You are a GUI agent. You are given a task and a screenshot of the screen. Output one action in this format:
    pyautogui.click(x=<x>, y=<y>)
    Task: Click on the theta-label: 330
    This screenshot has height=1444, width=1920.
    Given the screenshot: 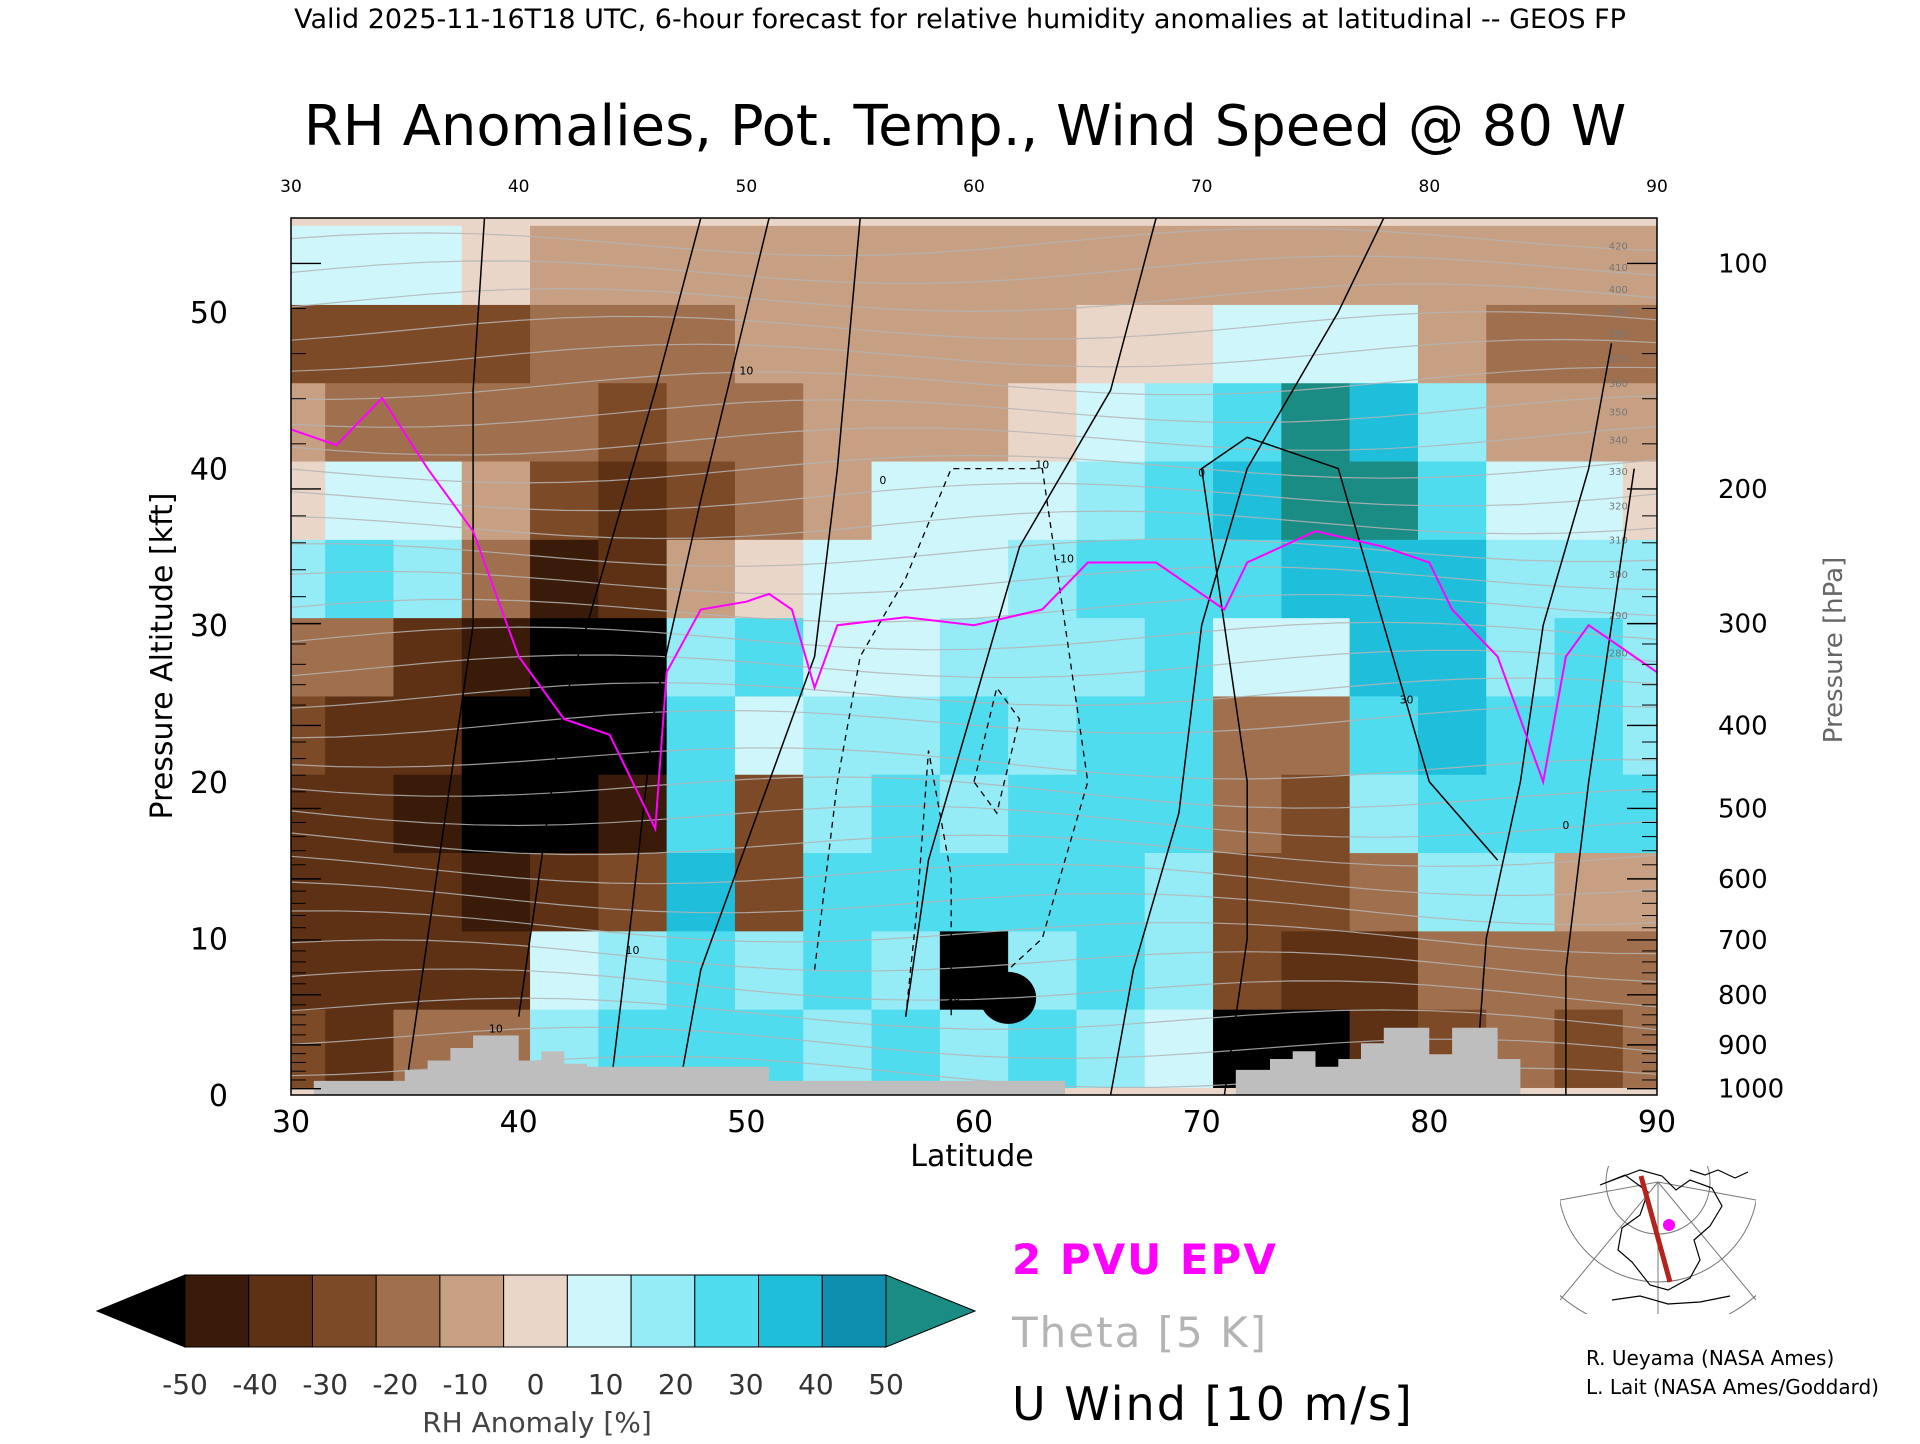 What is the action you would take?
    pyautogui.click(x=1618, y=472)
    